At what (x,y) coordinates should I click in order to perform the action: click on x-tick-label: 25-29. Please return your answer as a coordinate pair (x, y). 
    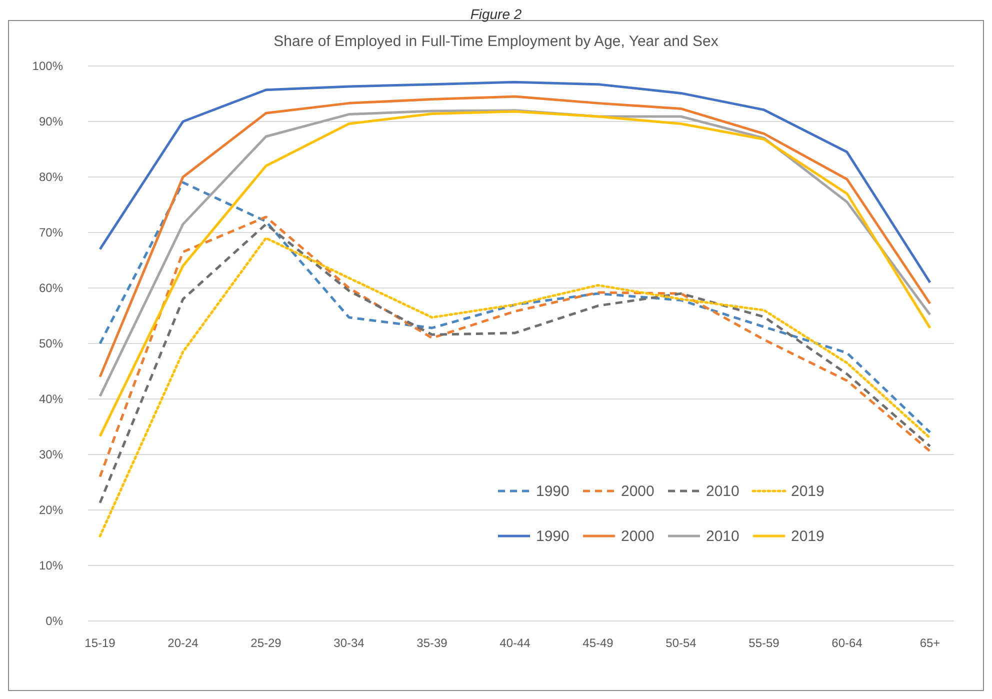
    Looking at the image, I should click on (266, 643).